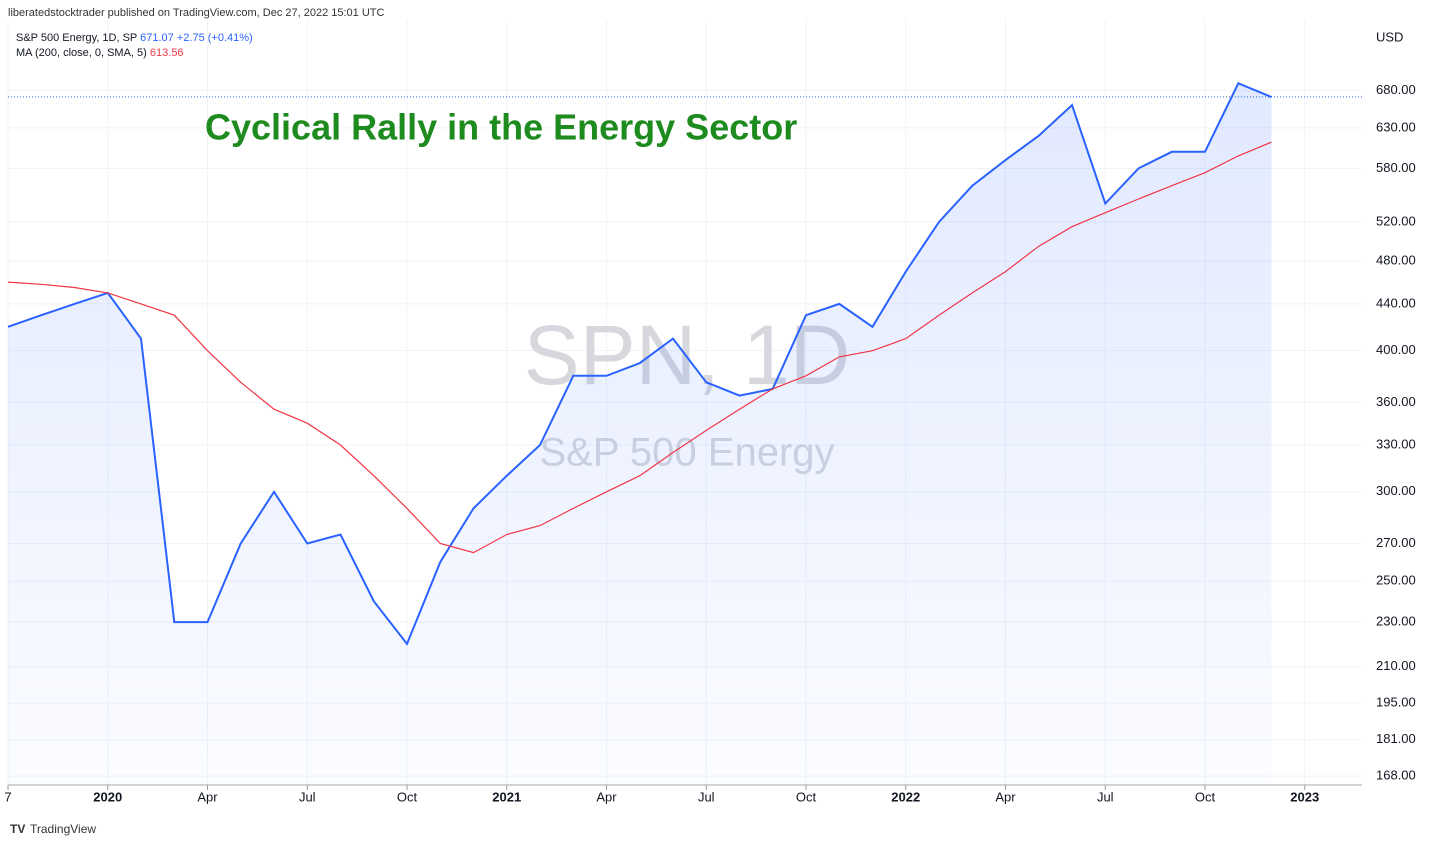 This screenshot has height=846, width=1440. What do you see at coordinates (17, 829) in the screenshot?
I see `logo: TV` at bounding box center [17, 829].